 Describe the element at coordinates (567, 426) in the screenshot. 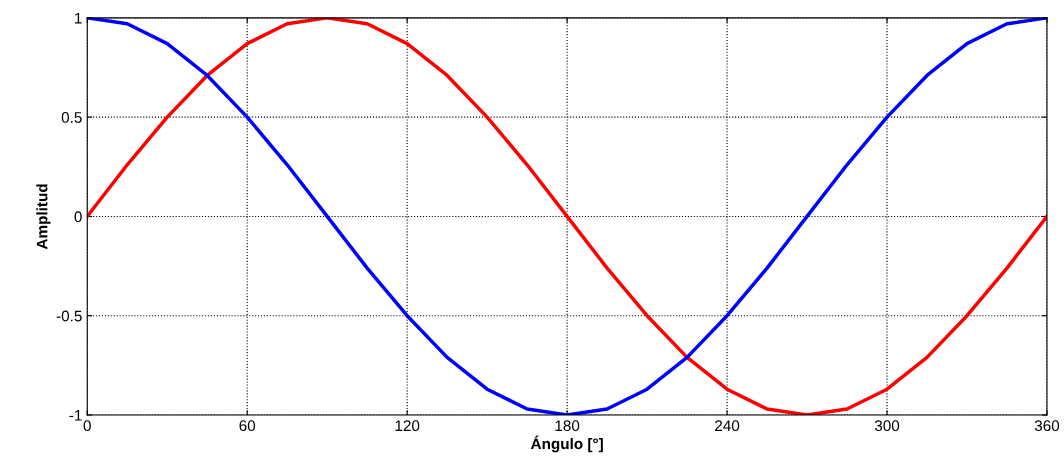

I see `x-tick-label: 180` at that location.